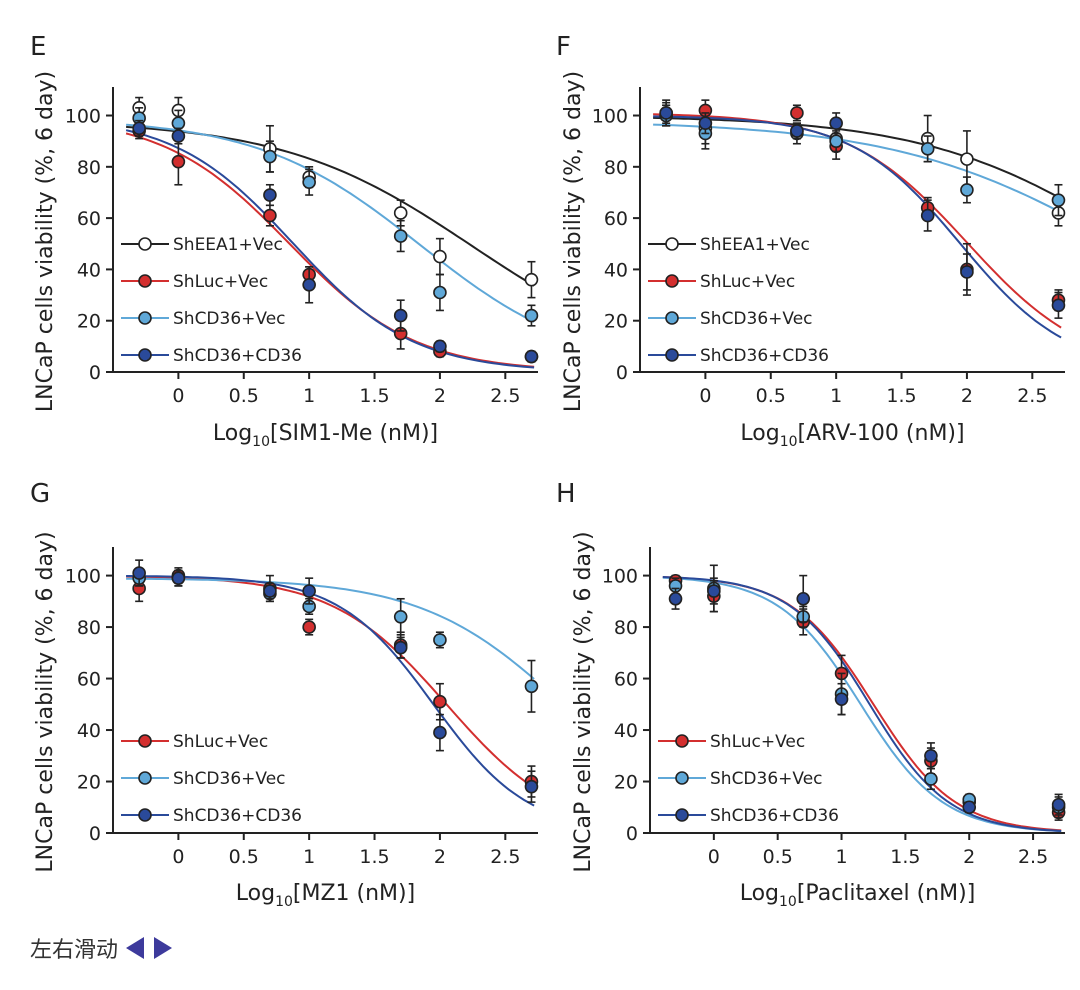 This screenshot has width=1080, height=990. What do you see at coordinates (566, 494) in the screenshot?
I see `panel-letter: H` at bounding box center [566, 494].